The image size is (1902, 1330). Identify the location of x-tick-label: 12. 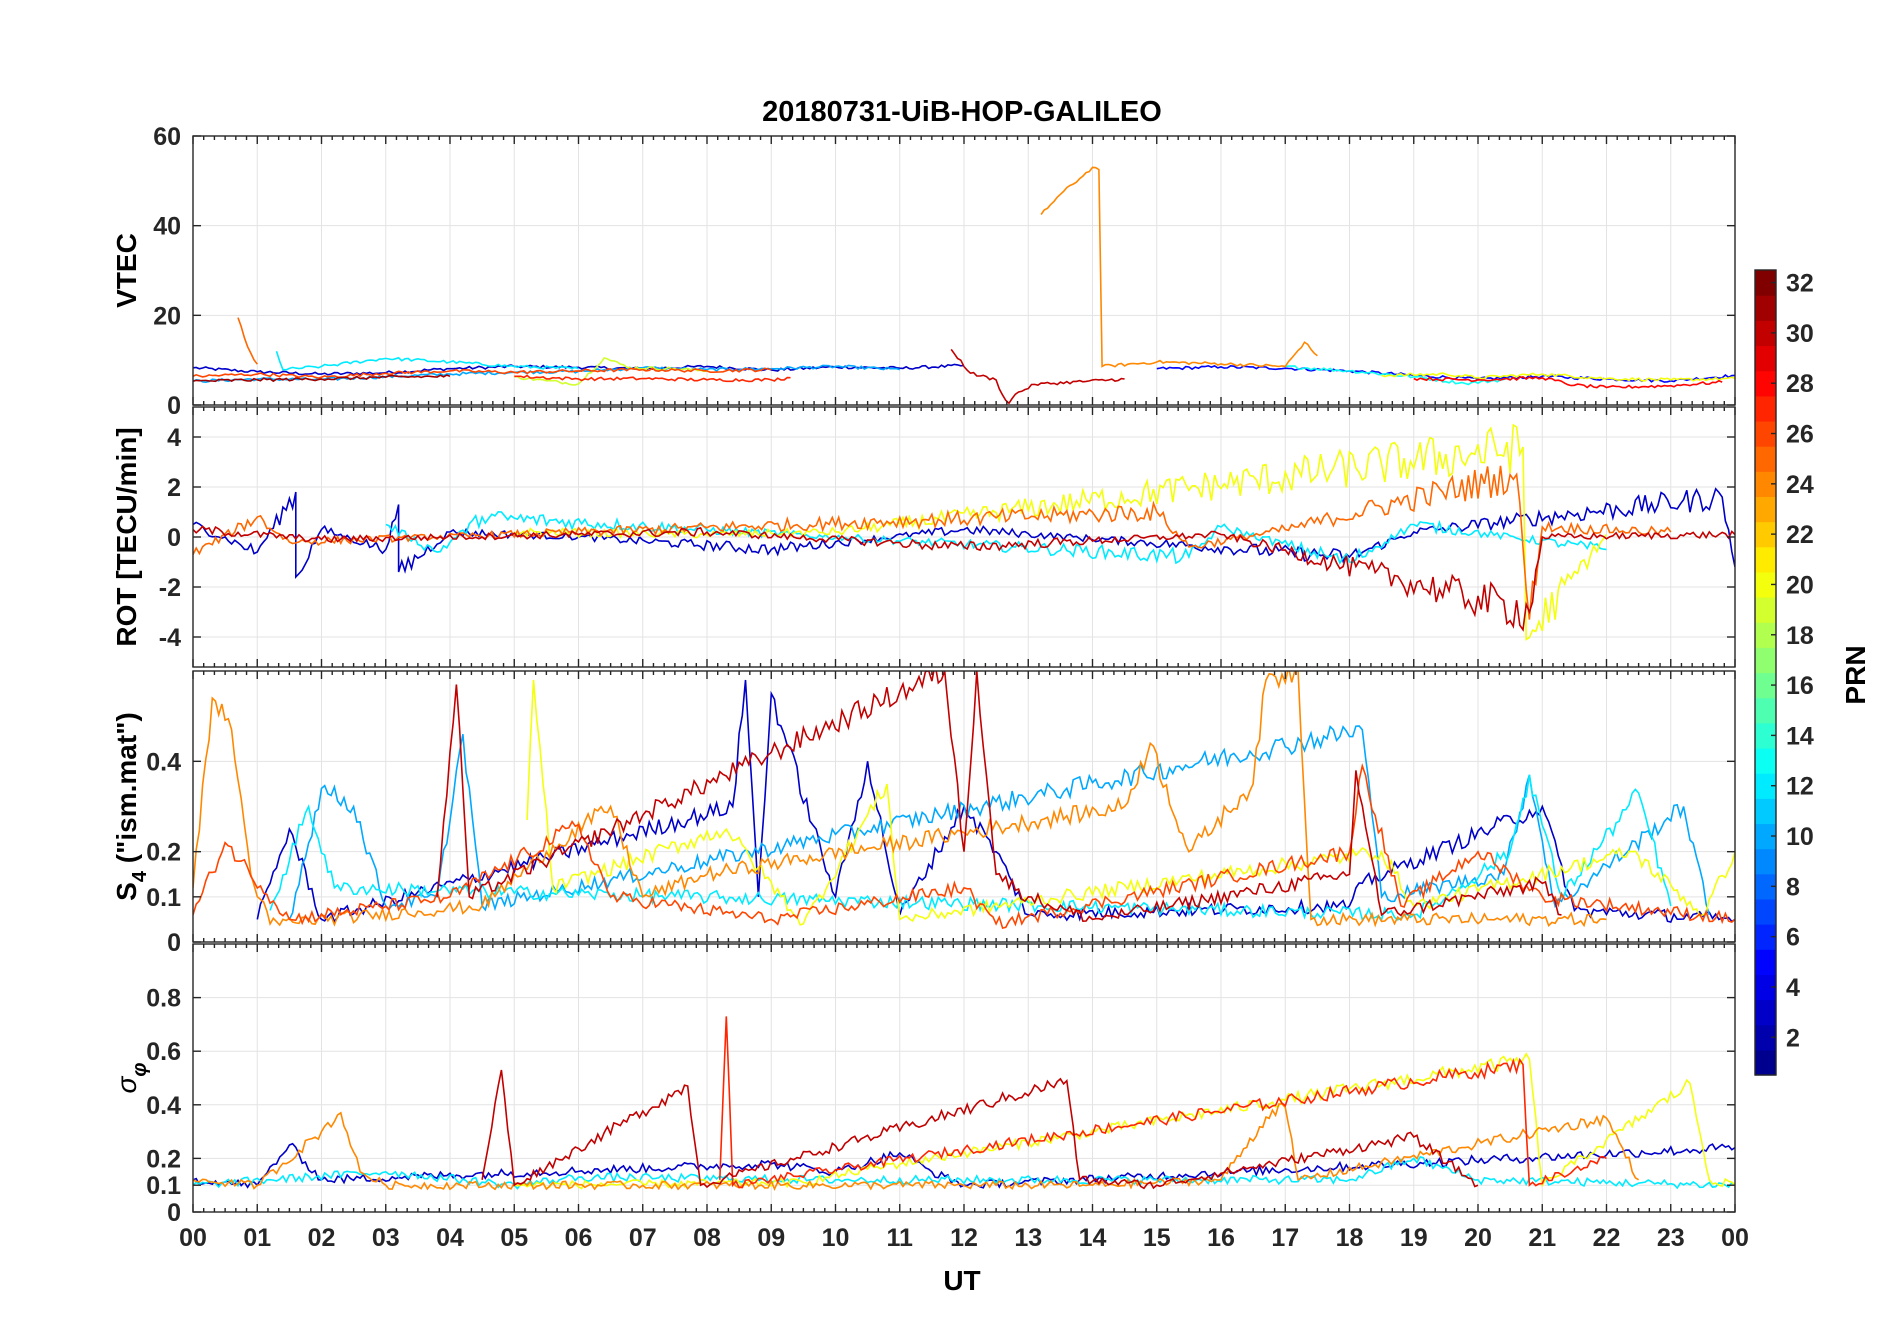
(964, 1238).